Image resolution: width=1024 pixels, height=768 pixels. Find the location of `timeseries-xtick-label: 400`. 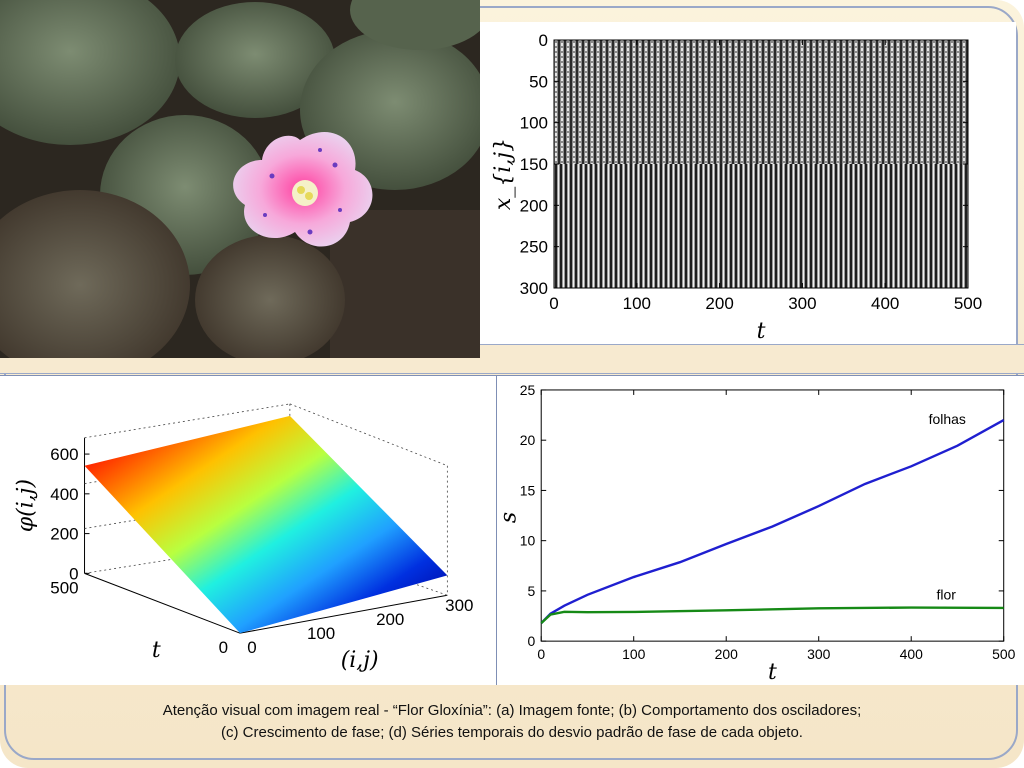

timeseries-xtick-label: 400 is located at coordinates (912, 654).